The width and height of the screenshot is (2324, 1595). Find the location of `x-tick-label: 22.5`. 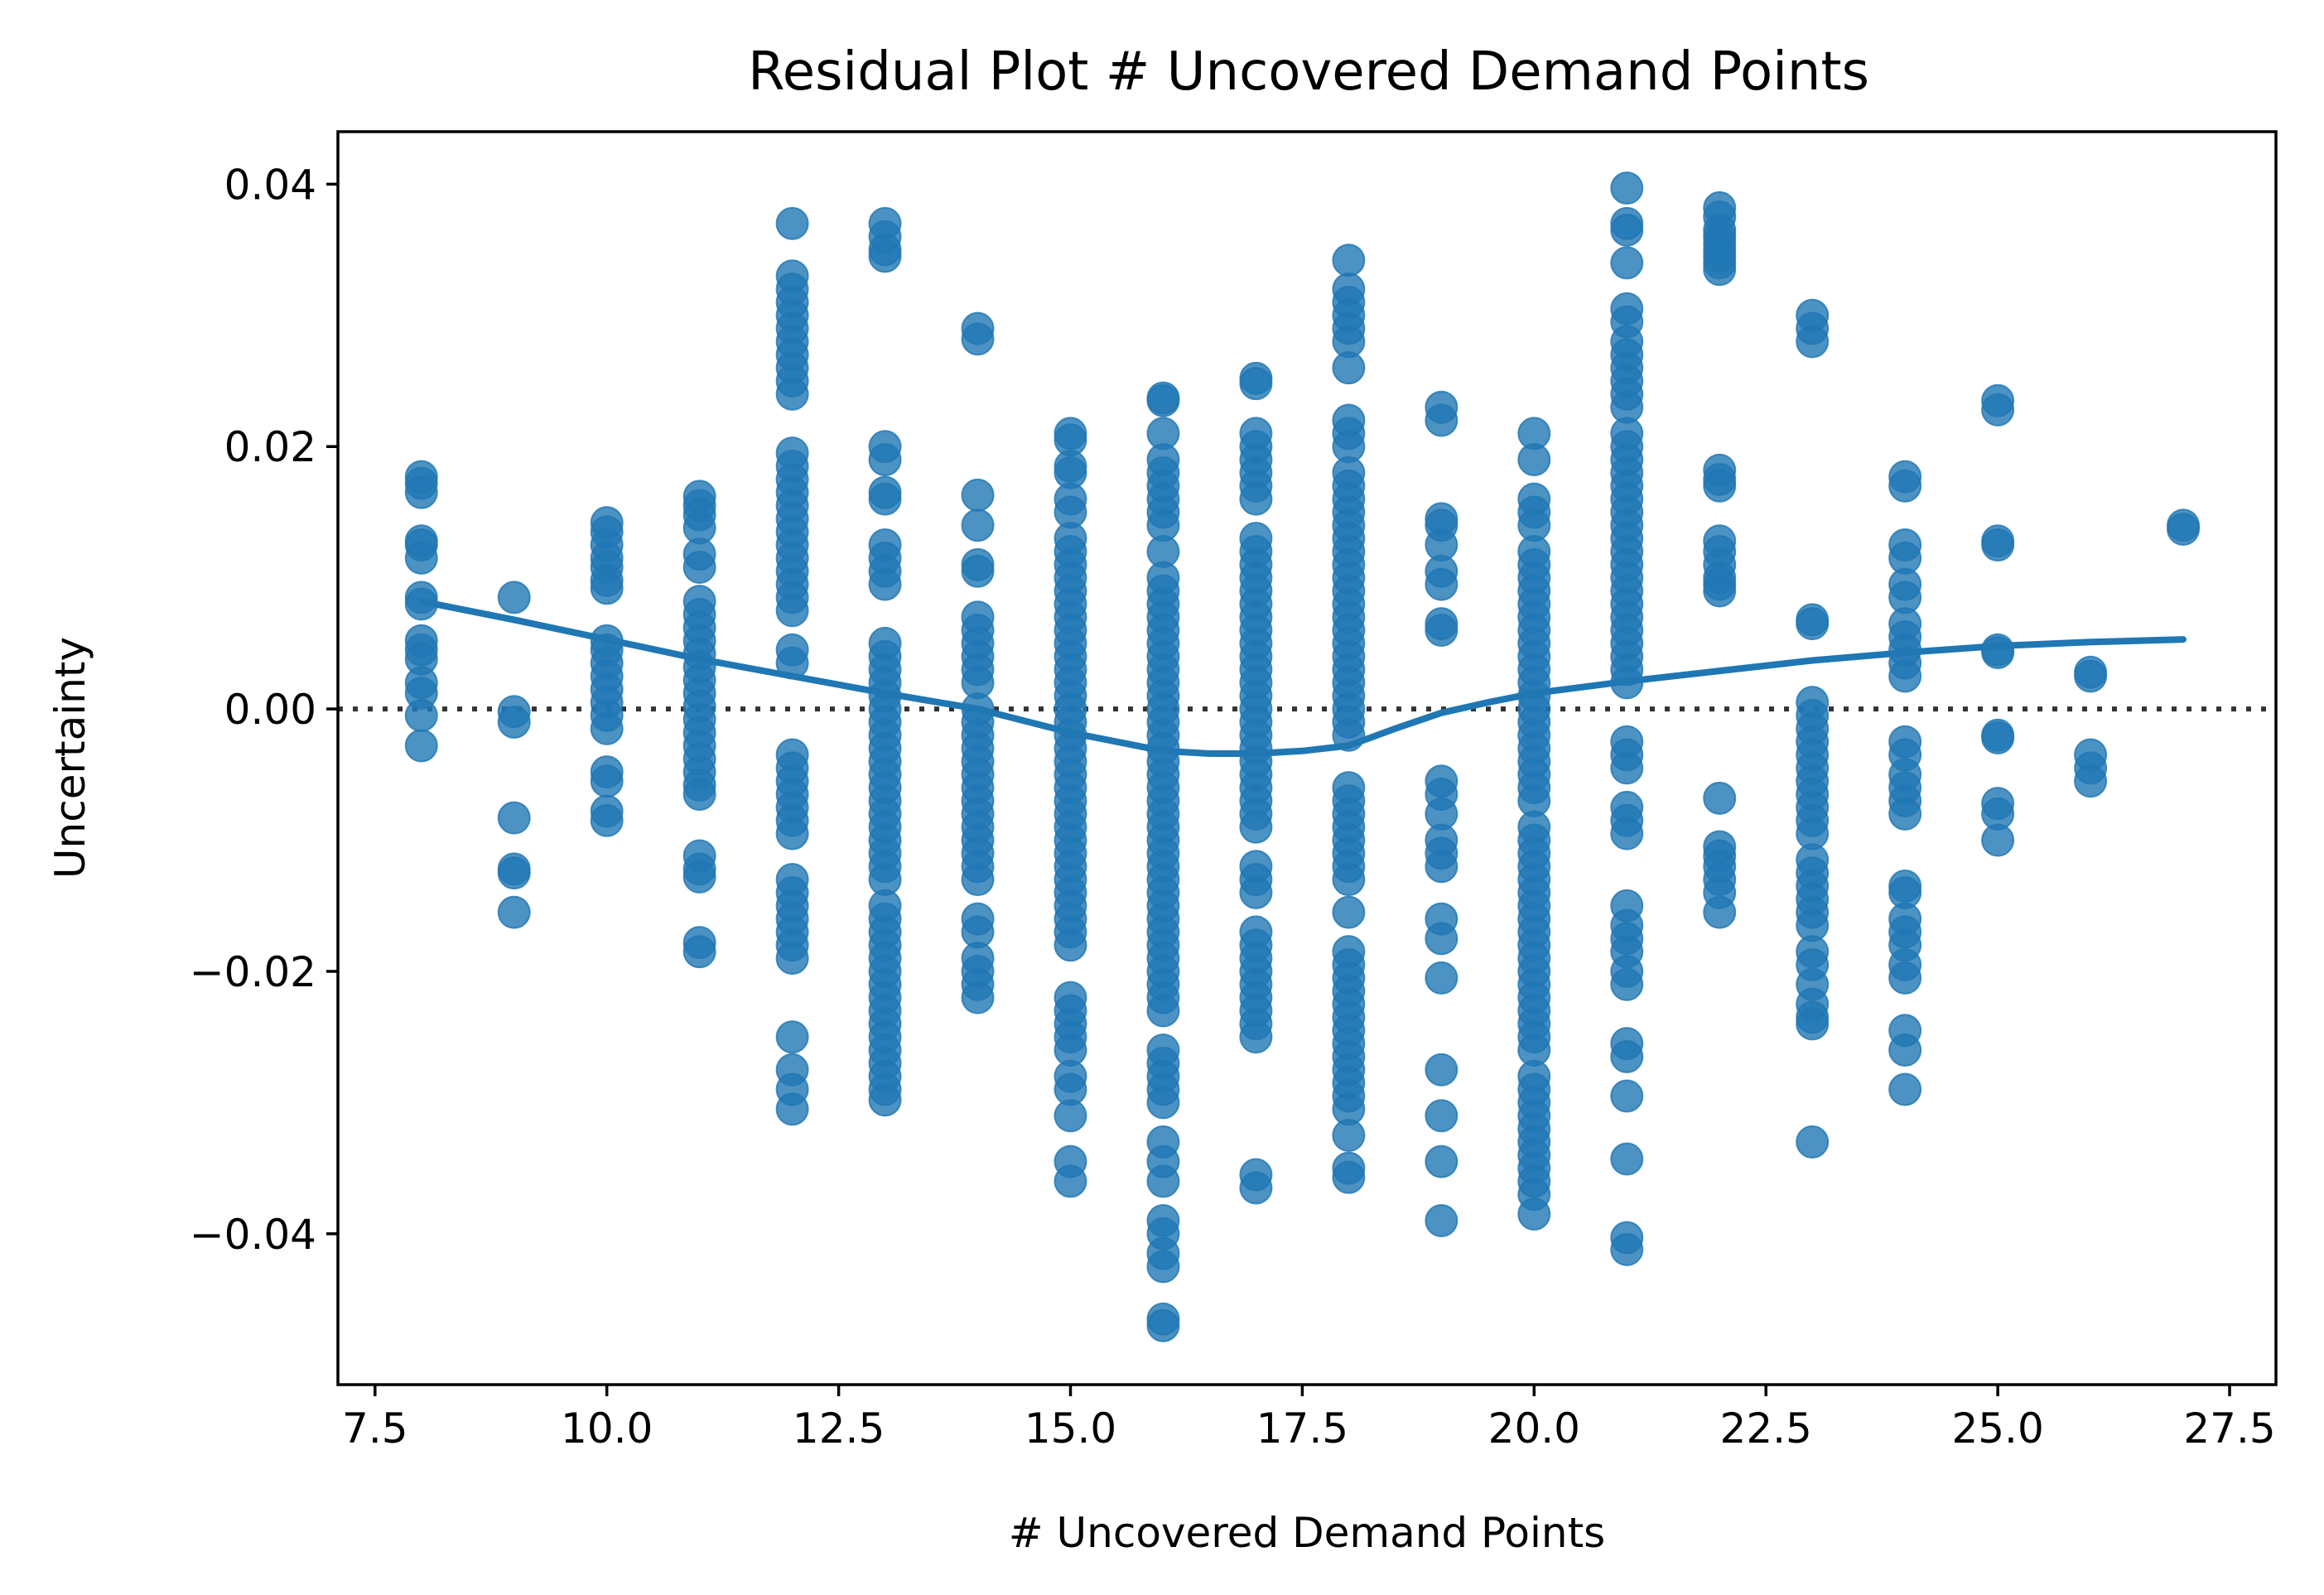

x-tick-label: 22.5 is located at coordinates (1766, 1429).